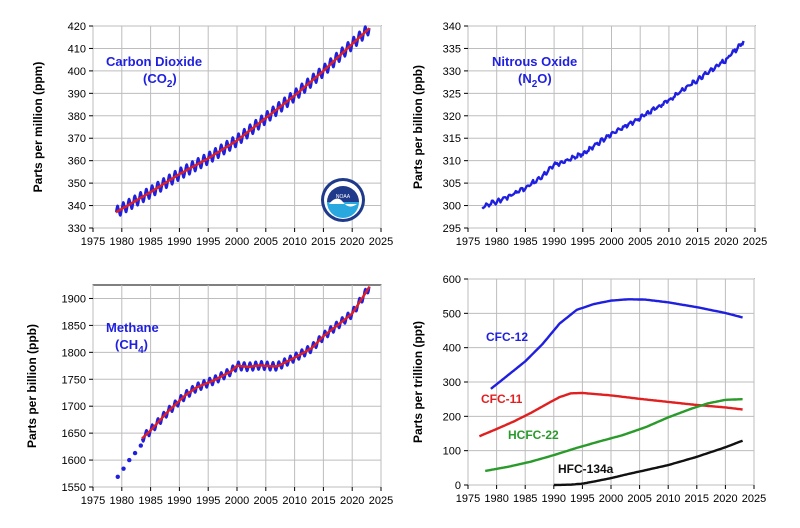 This screenshot has width=800, height=528. Describe the element at coordinates (74, 488) in the screenshot. I see `y-tick-label: 1550` at that location.